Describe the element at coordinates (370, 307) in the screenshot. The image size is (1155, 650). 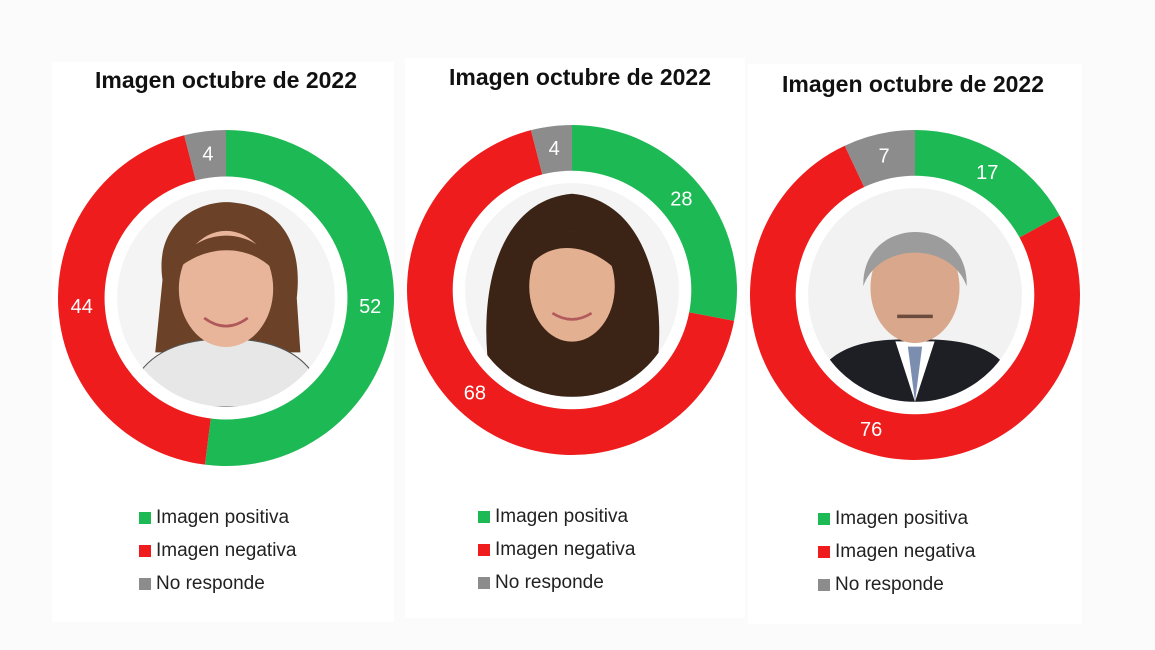
I see `donut-label-positive: 52` at that location.